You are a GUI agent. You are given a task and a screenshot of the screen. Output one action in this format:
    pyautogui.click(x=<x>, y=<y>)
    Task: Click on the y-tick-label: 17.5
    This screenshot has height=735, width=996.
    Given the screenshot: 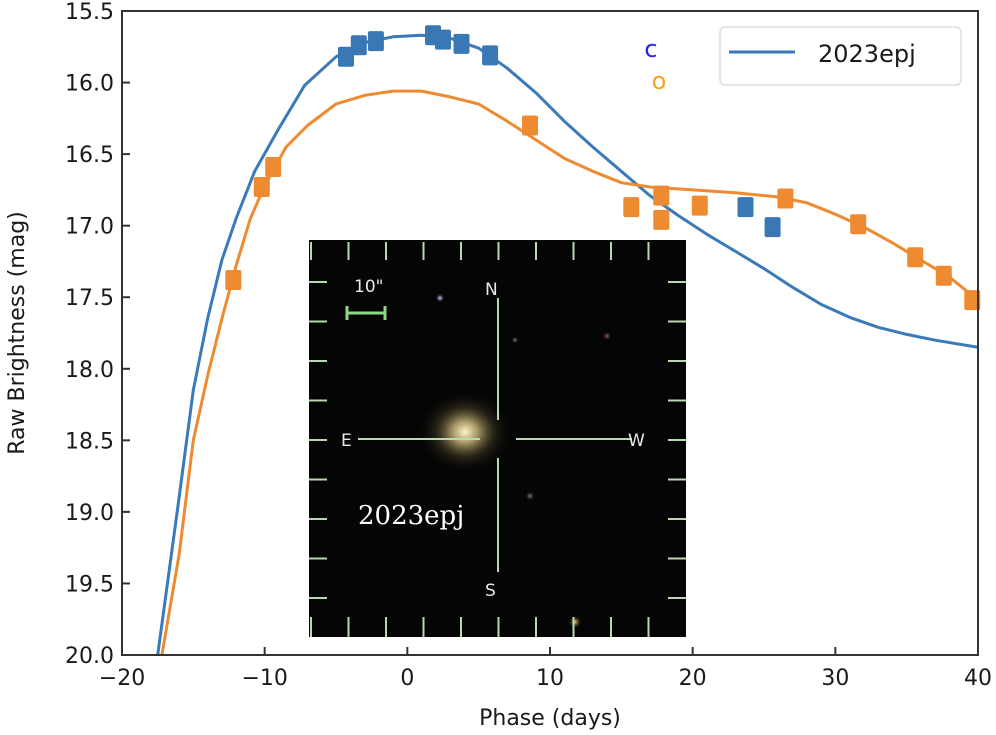 What is the action you would take?
    pyautogui.click(x=89, y=298)
    